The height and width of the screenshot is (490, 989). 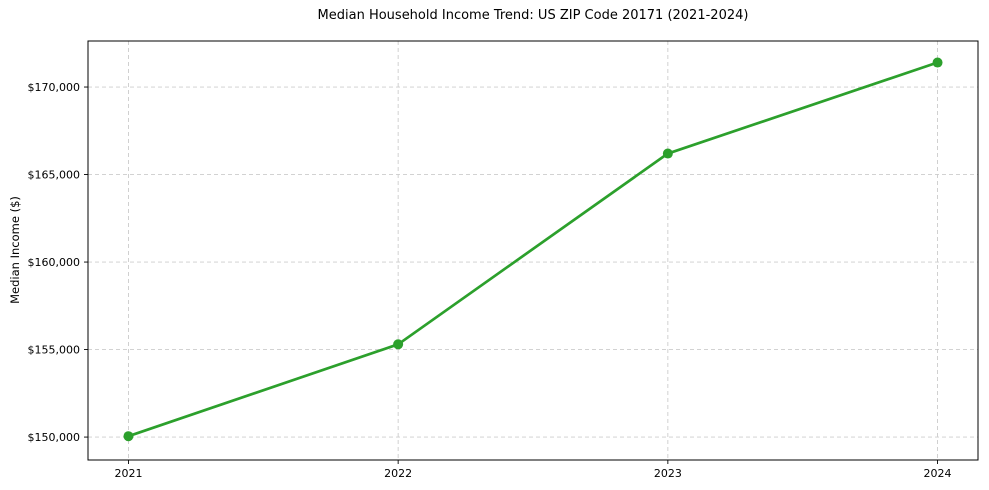 What do you see at coordinates (667, 153) in the screenshot?
I see `data-point-2023` at bounding box center [667, 153].